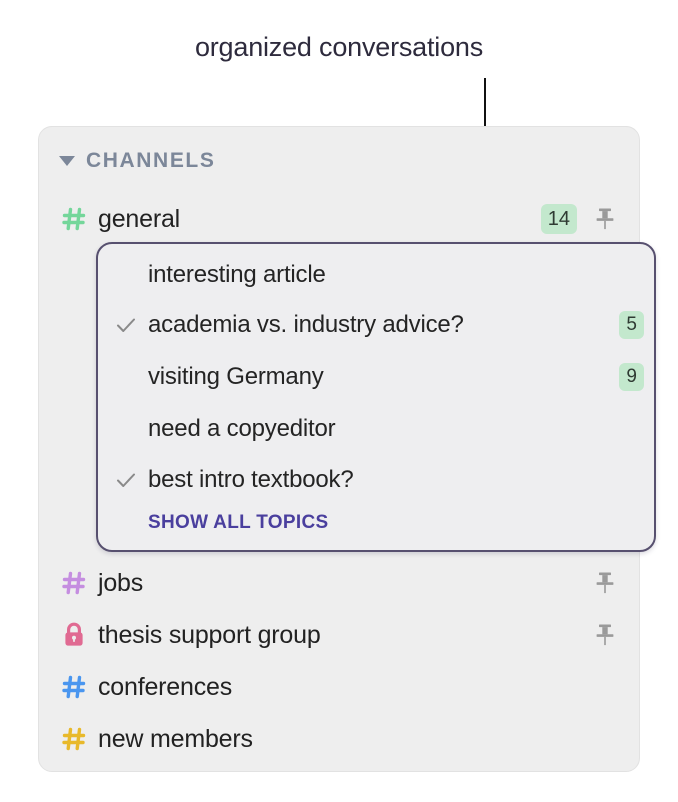 Image resolution: width=678 pixels, height=802 pixels. What do you see at coordinates (631, 325) in the screenshot?
I see `topic-unread-badge: 5` at bounding box center [631, 325].